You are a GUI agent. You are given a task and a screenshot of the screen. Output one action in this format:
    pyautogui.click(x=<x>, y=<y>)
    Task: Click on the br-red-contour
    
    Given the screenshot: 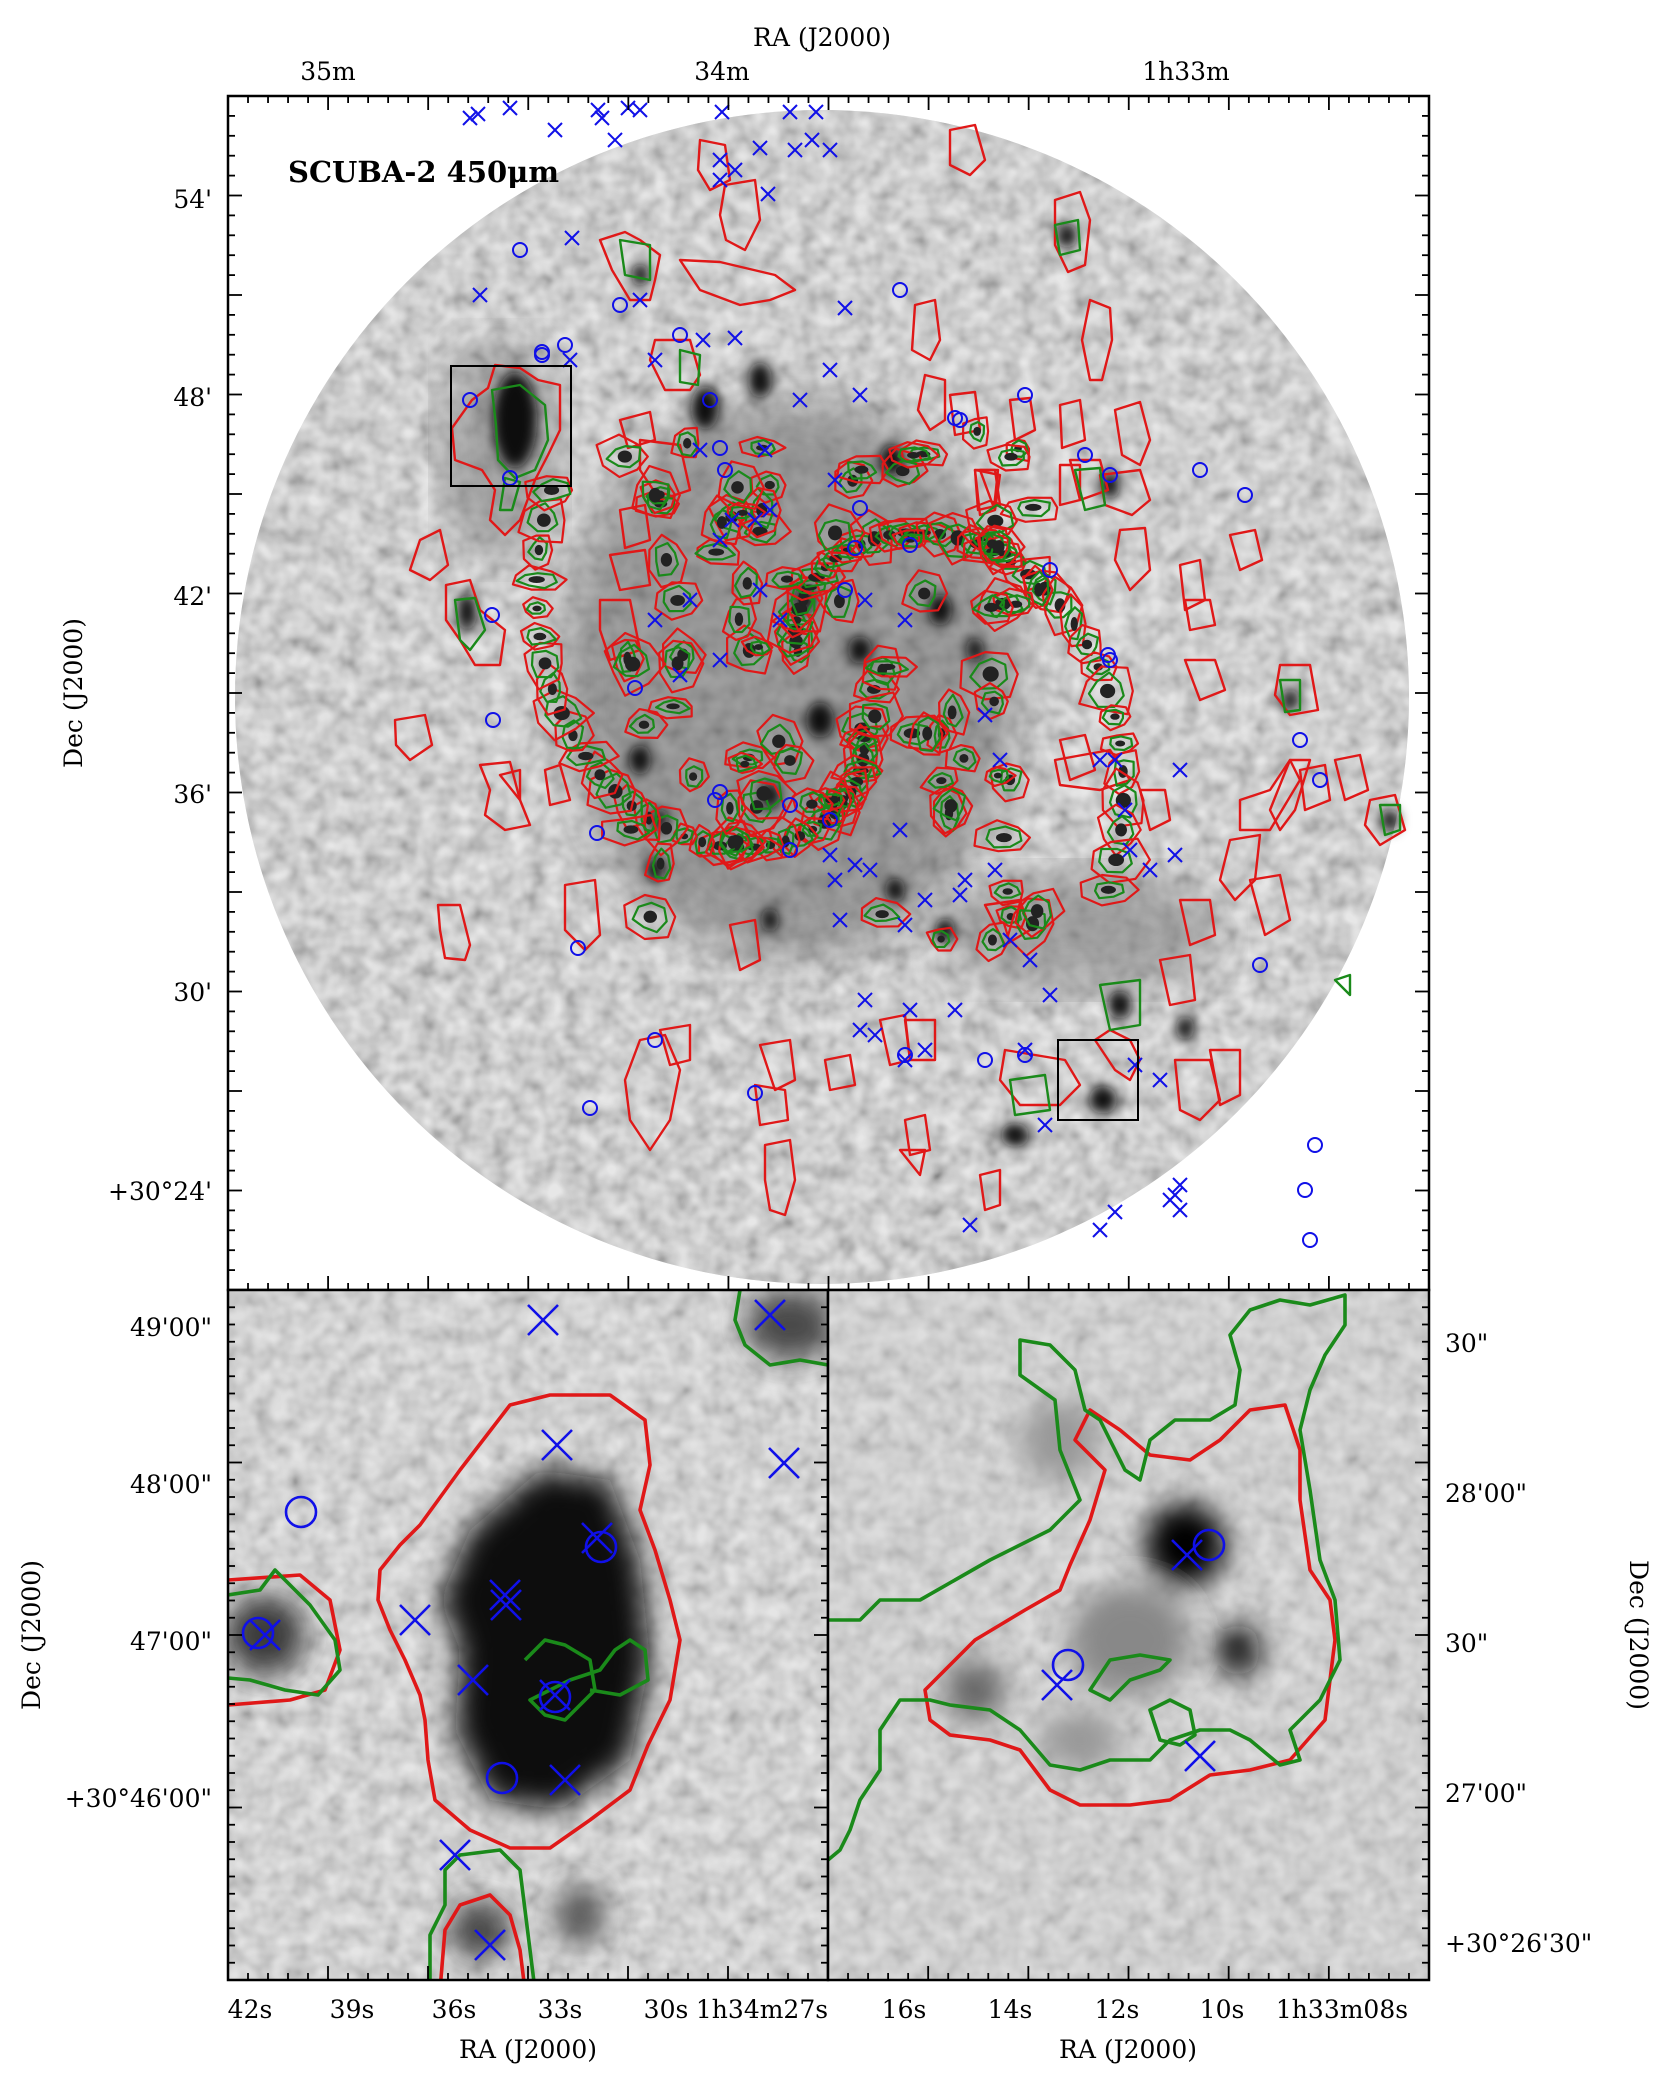 What is the action you would take?
    pyautogui.click(x=1130, y=1605)
    